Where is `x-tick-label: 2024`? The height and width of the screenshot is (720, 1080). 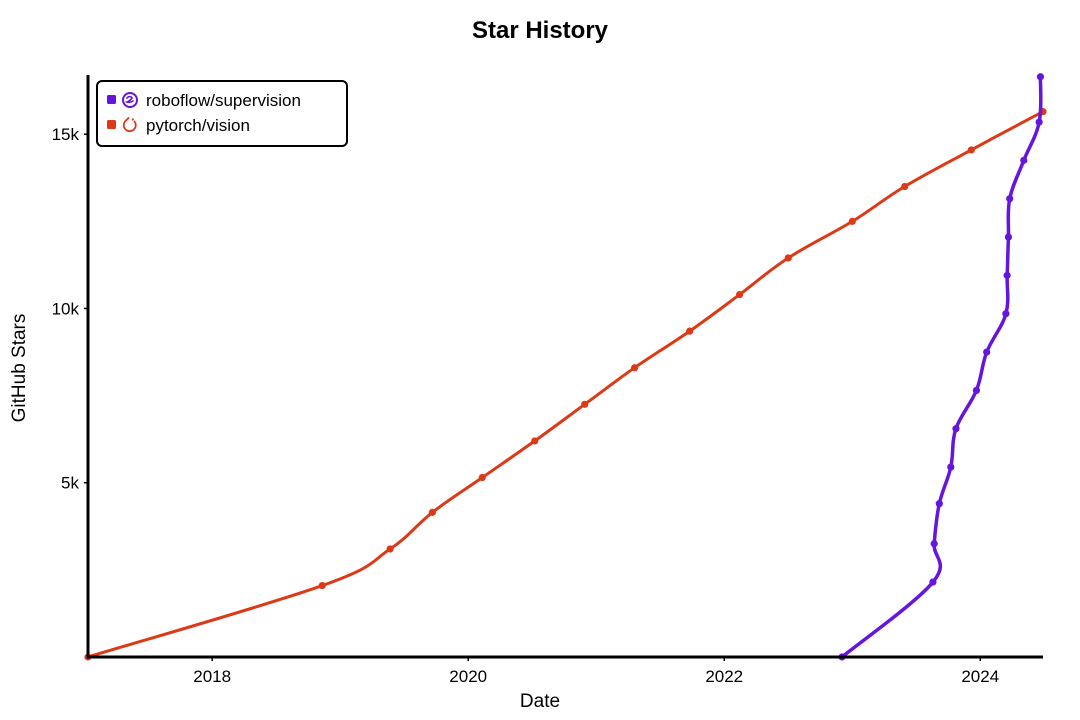
x-tick-label: 2024 is located at coordinates (980, 676).